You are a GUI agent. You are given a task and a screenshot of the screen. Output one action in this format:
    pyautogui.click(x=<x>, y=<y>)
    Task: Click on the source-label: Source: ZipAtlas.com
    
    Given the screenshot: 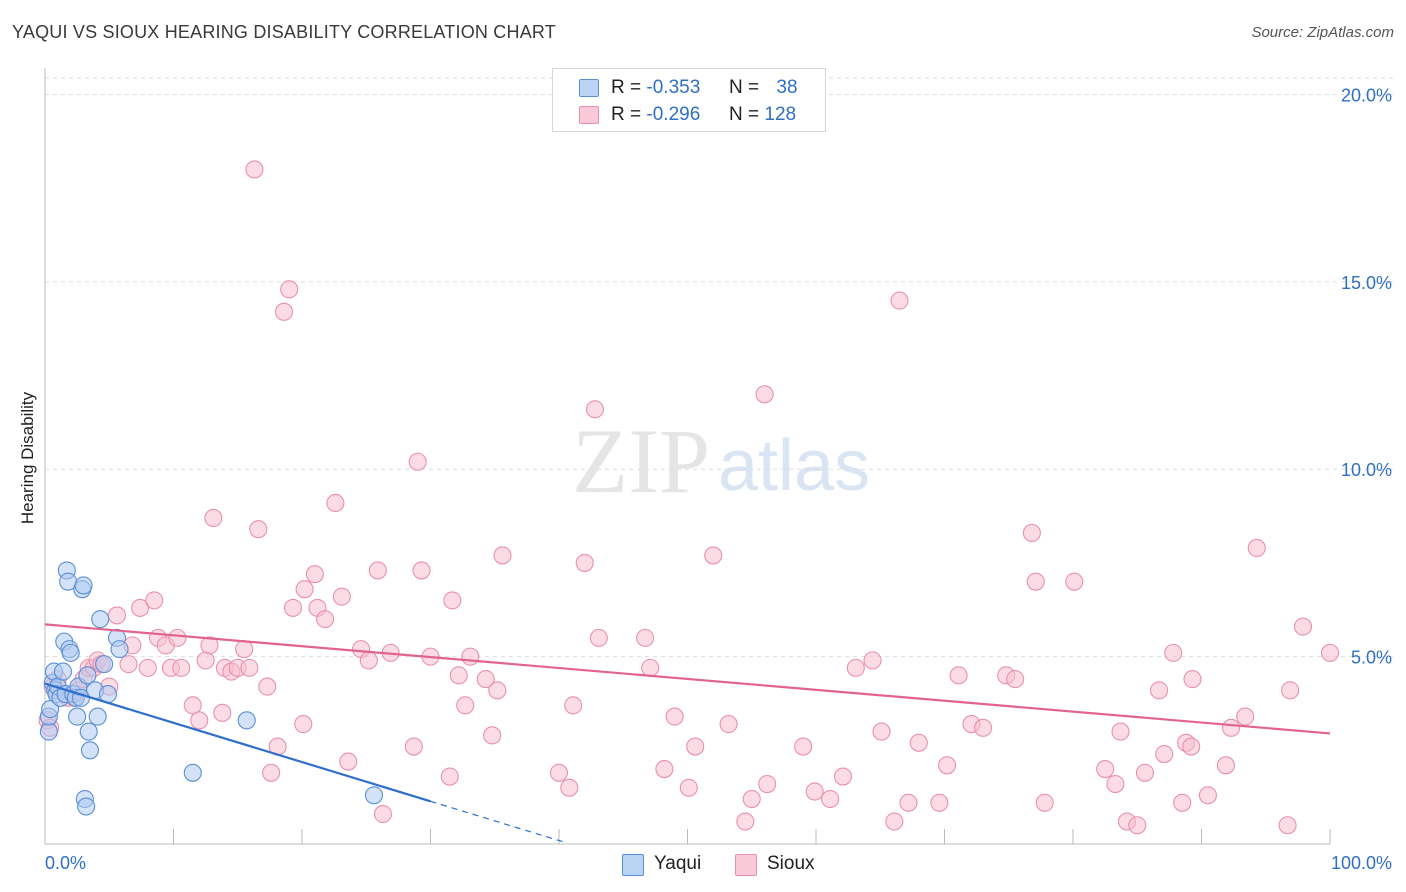 What is the action you would take?
    pyautogui.click(x=1322, y=32)
    